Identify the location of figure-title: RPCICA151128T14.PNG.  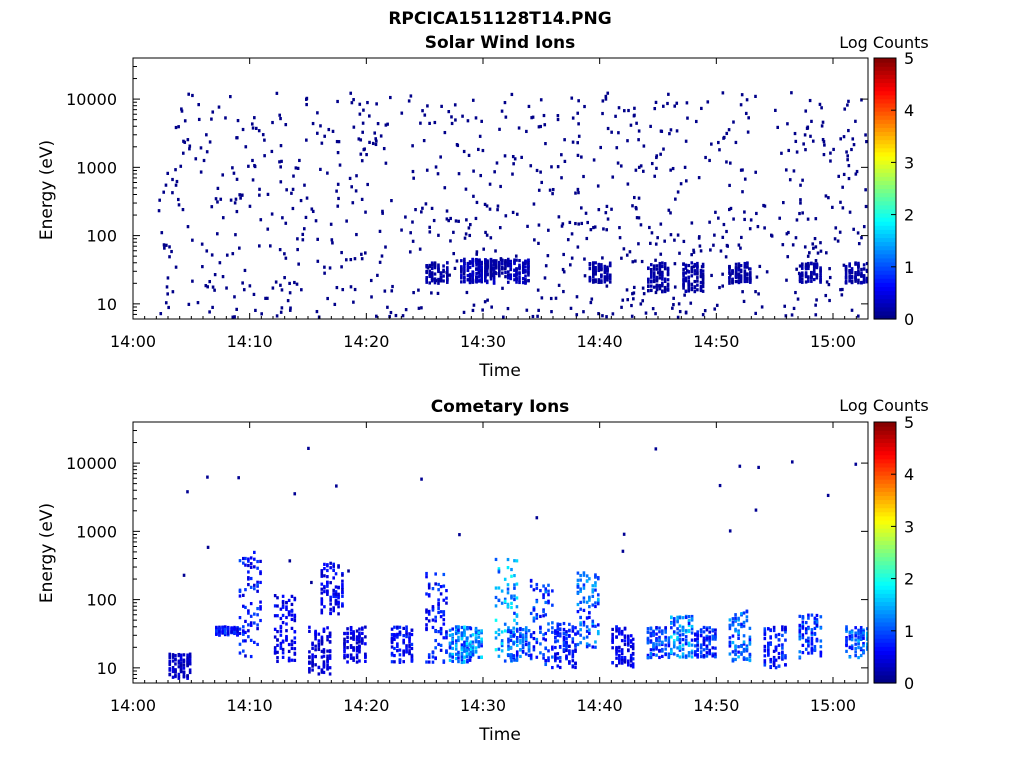
(499, 19).